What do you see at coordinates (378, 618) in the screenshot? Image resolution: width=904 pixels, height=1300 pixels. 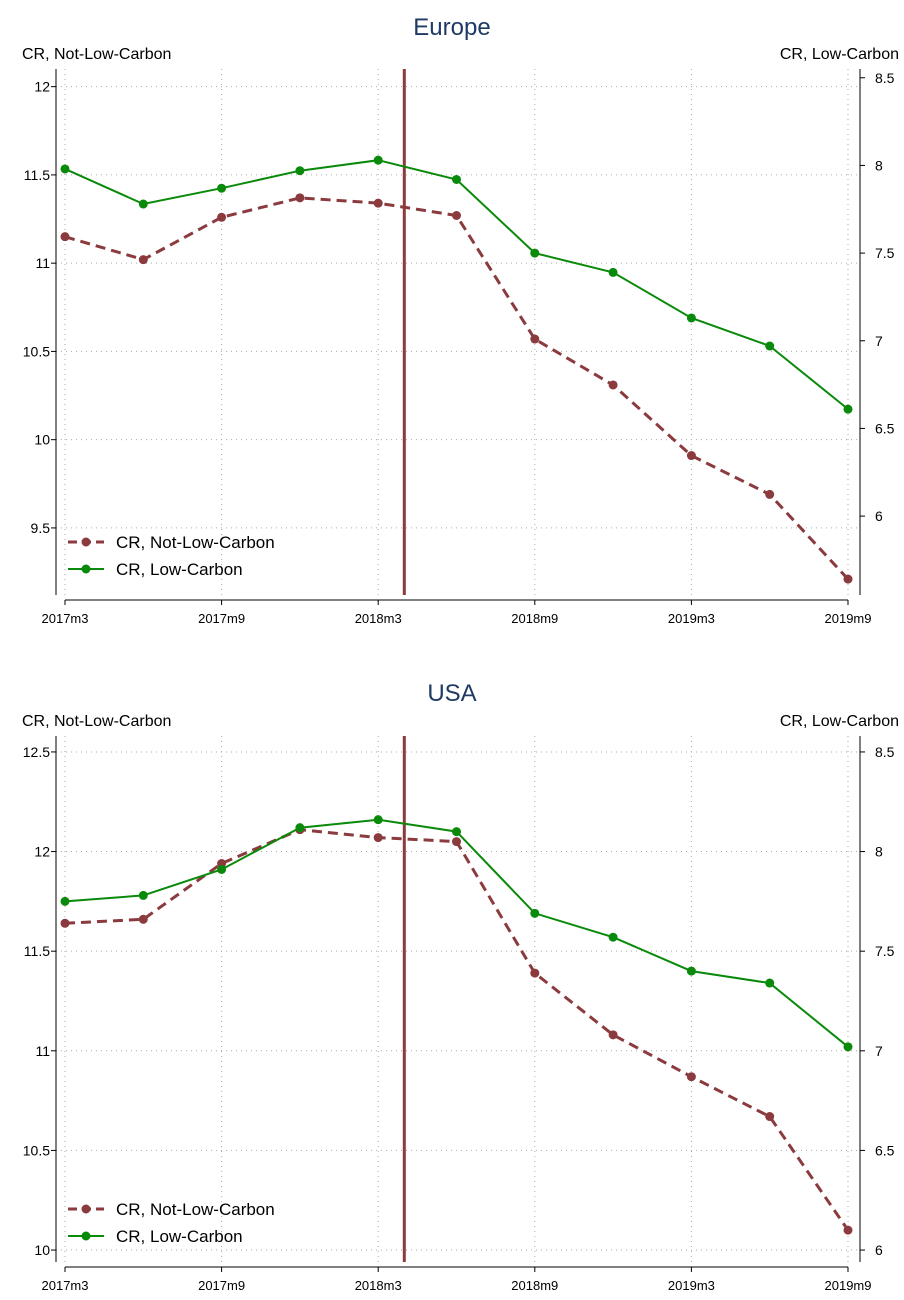 I see `x-tick-label: 2018m3` at bounding box center [378, 618].